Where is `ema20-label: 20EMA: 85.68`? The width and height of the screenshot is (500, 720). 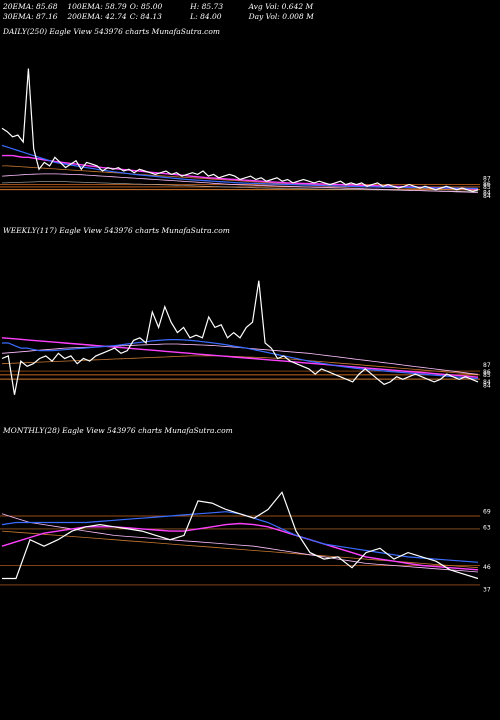
ema20-label: 20EMA: 85.68 is located at coordinates (30, 6).